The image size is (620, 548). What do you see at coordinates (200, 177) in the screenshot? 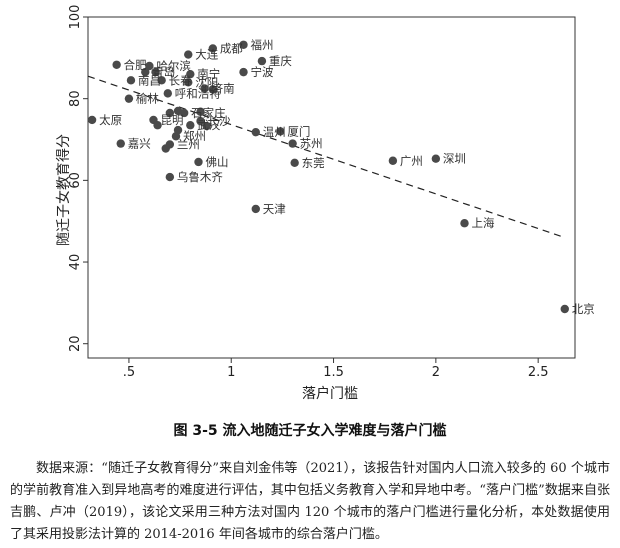
I see `point-label: 乌鲁木齐` at bounding box center [200, 177].